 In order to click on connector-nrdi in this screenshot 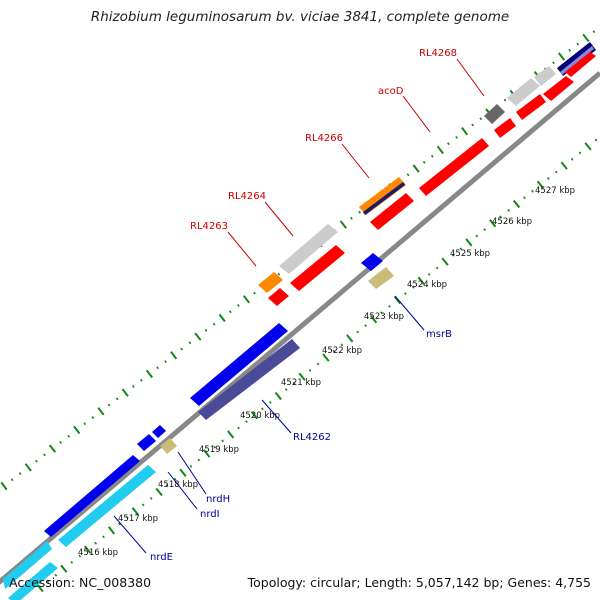, I will do `click(182, 490)`.